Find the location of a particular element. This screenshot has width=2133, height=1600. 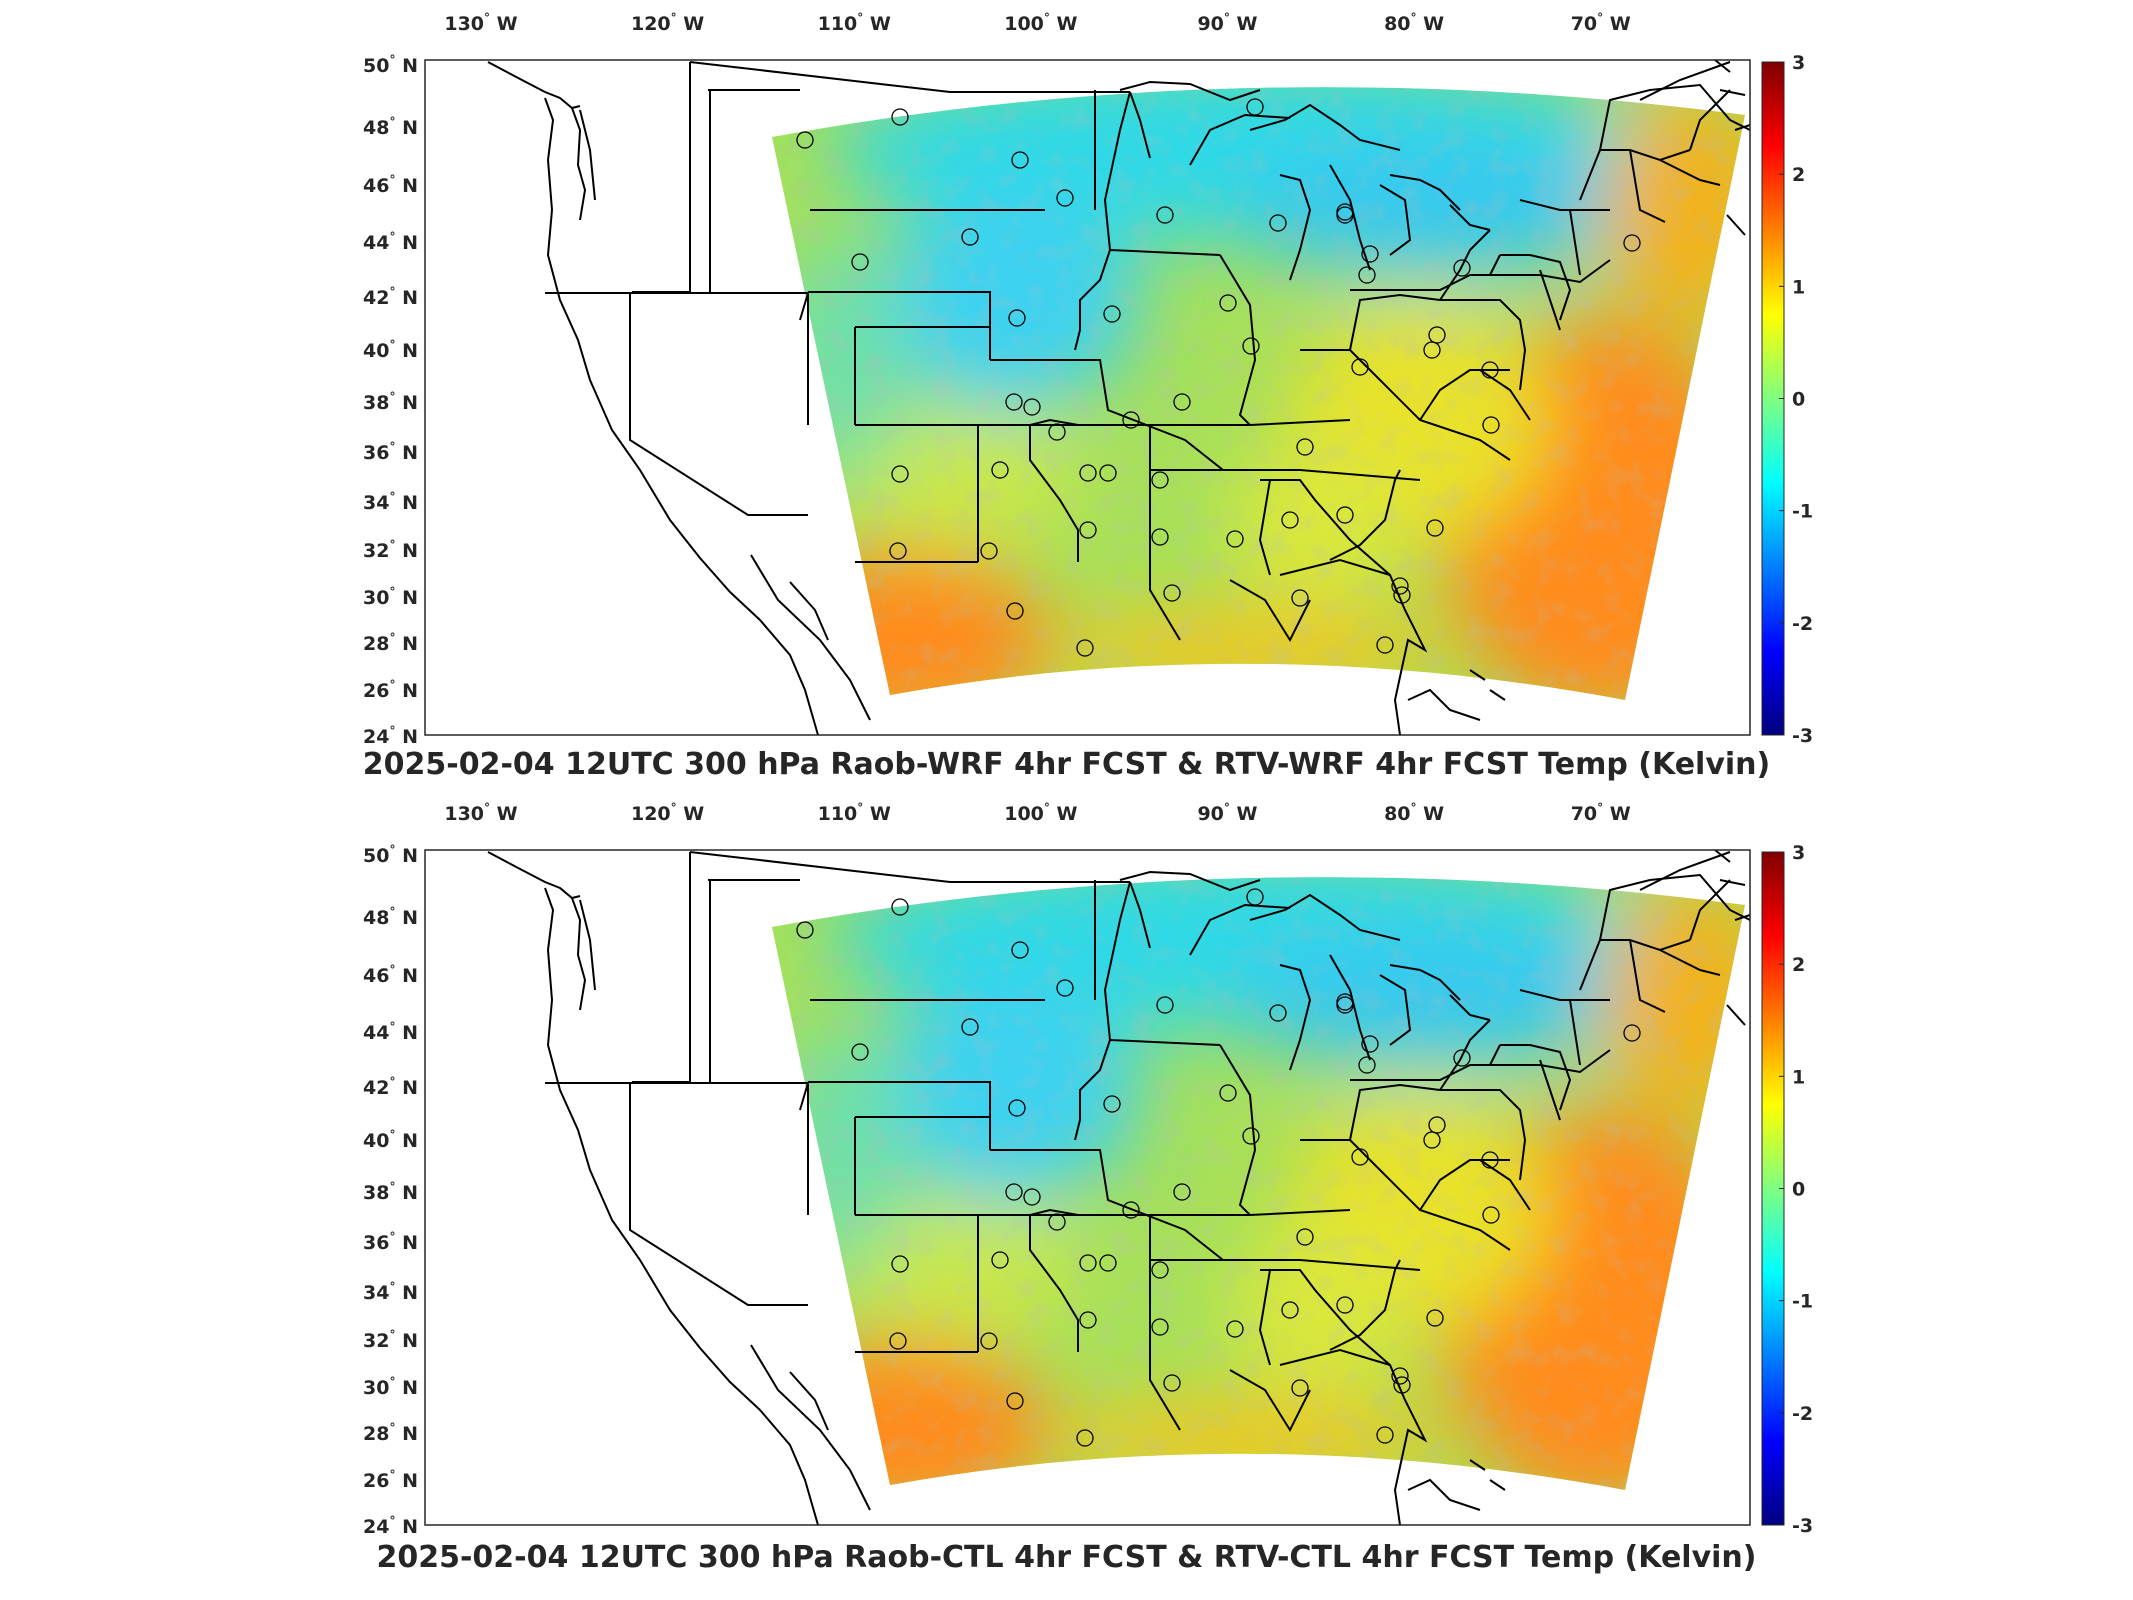

lon-tick-label: 130° W is located at coordinates (480, 813).